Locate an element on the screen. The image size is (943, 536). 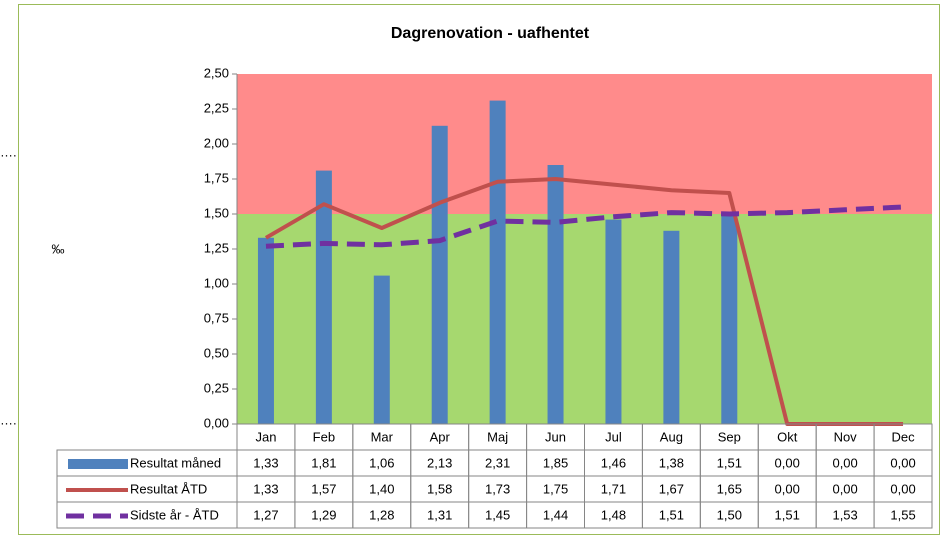
y-tick-label: 2,00 is located at coordinates (216, 142).